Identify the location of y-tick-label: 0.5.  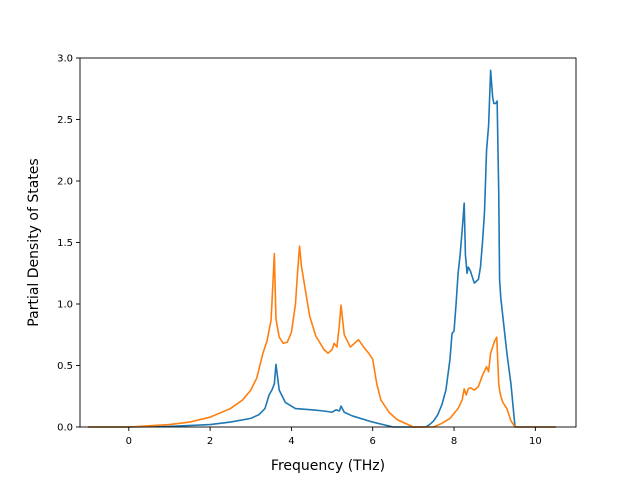
(65, 366).